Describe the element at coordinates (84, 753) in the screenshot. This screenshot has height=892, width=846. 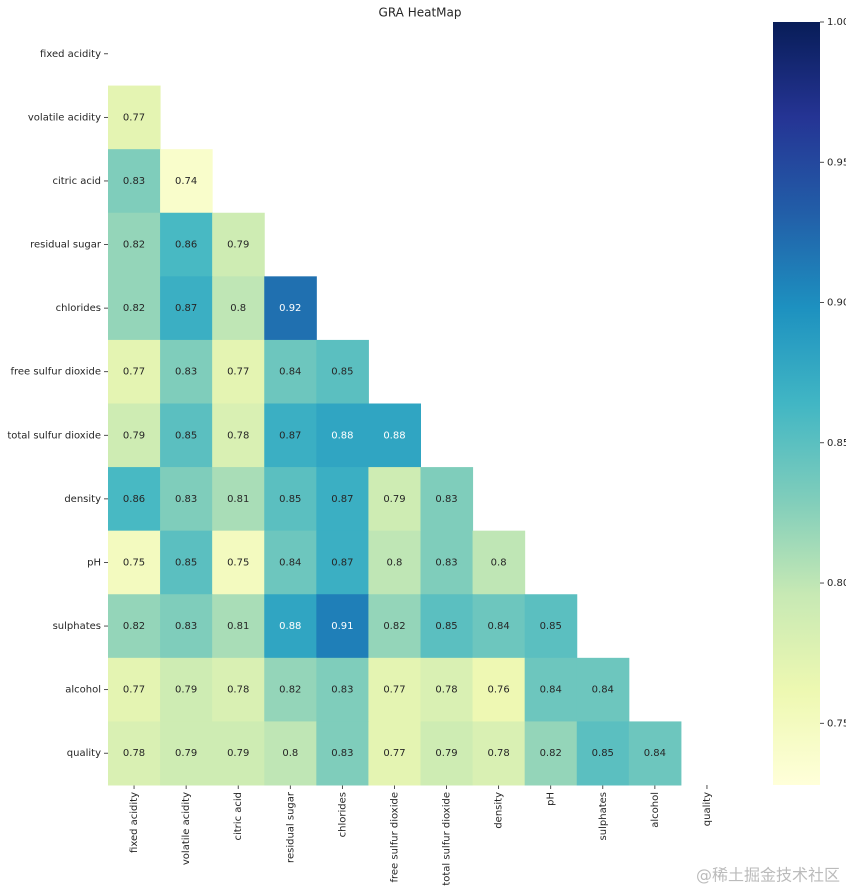
I see `y-tick-label: quality` at that location.